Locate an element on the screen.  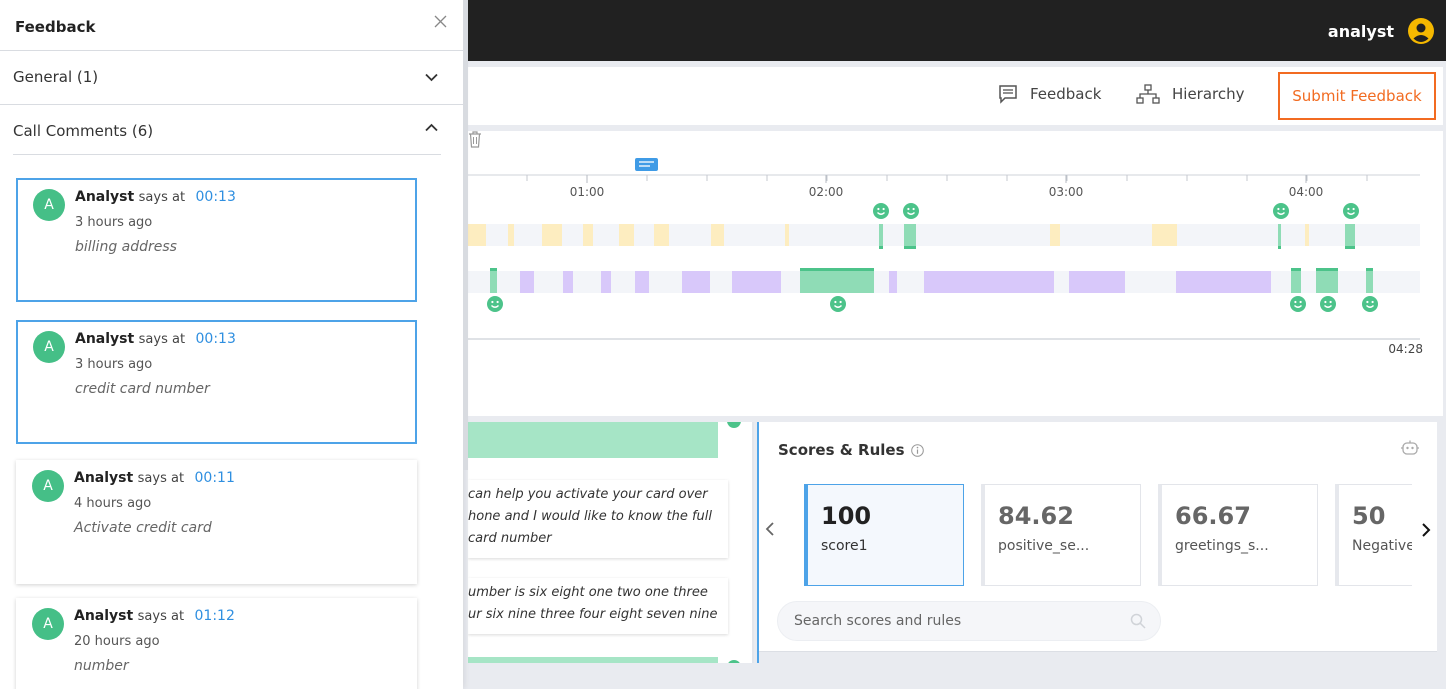
score-value: 100 is located at coordinates (846, 516).